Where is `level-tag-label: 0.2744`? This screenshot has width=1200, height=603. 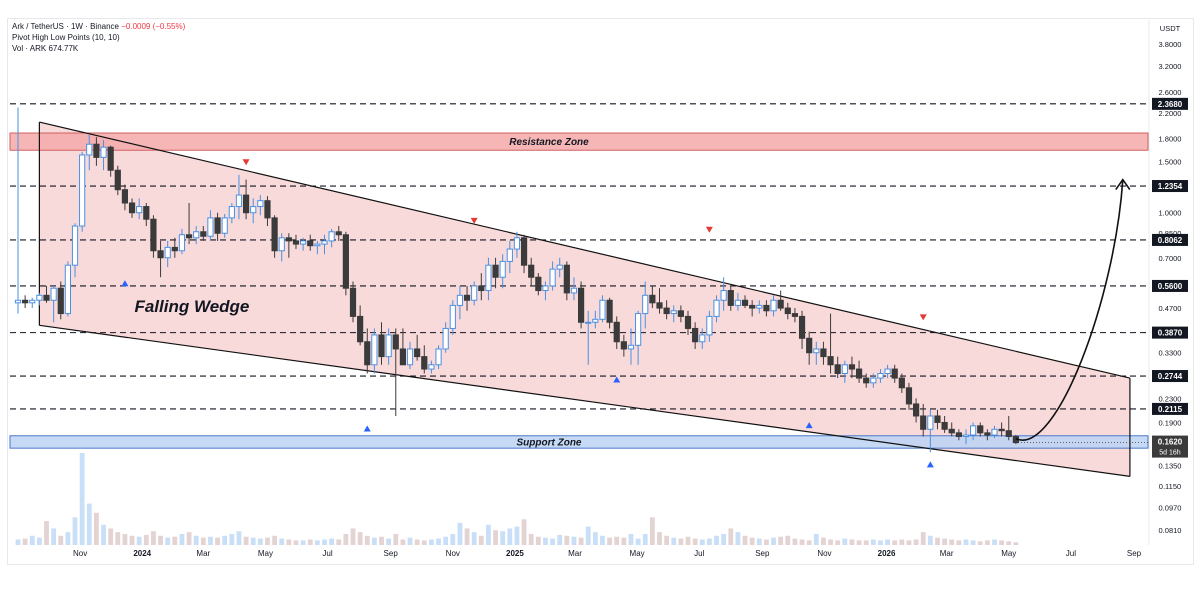
level-tag-label: 0.2744 is located at coordinates (1170, 376).